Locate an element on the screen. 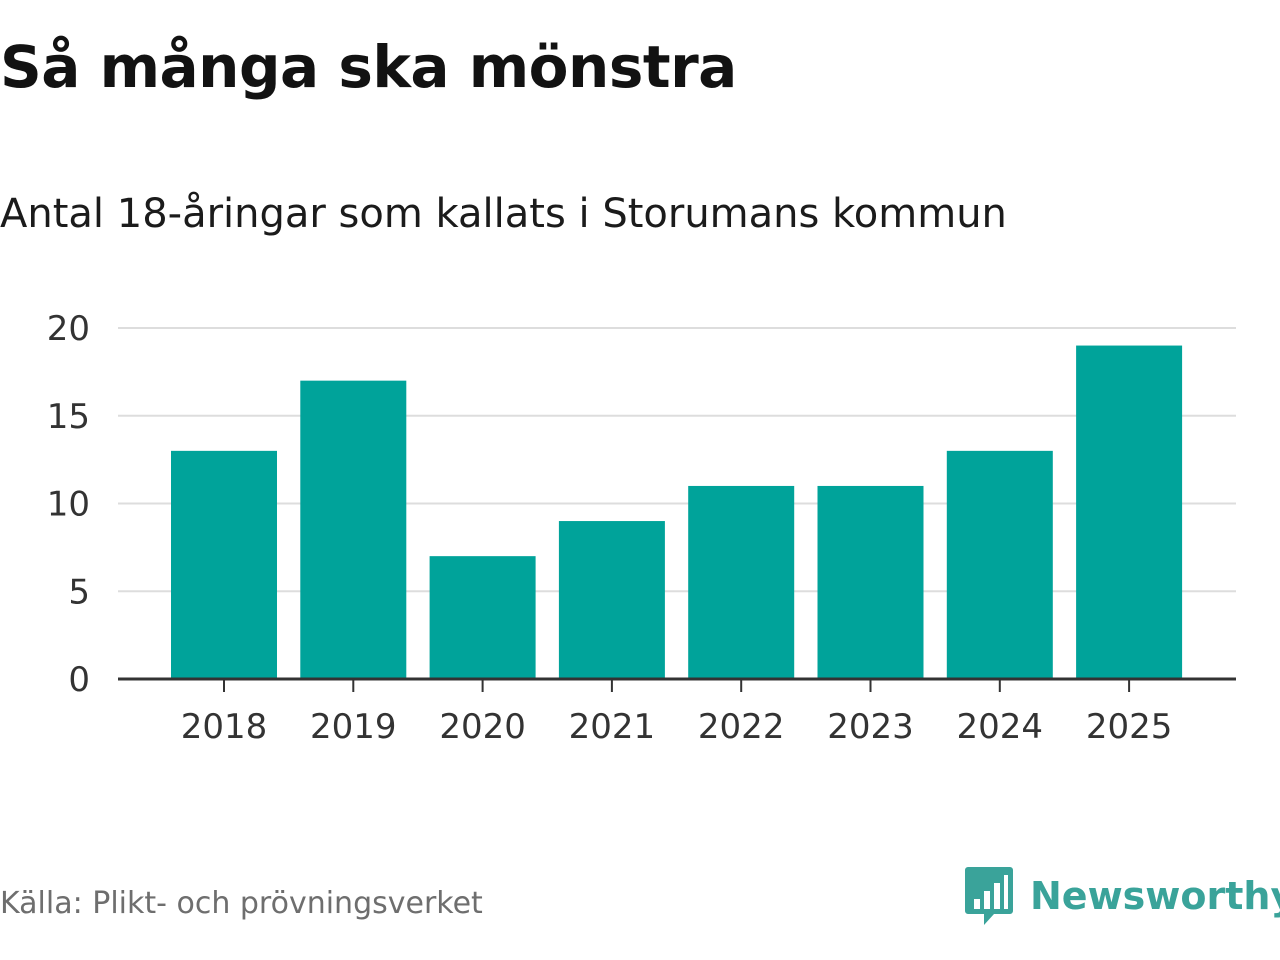 Image resolution: width=1280 pixels, height=960 pixels. y-tick-label: 20 is located at coordinates (68, 329).